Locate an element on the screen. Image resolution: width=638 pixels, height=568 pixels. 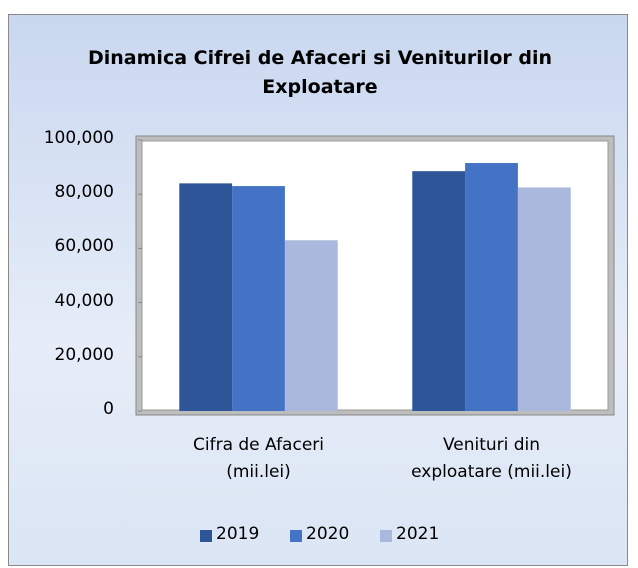
y-tick-label: 100,000 is located at coordinates (78, 138).